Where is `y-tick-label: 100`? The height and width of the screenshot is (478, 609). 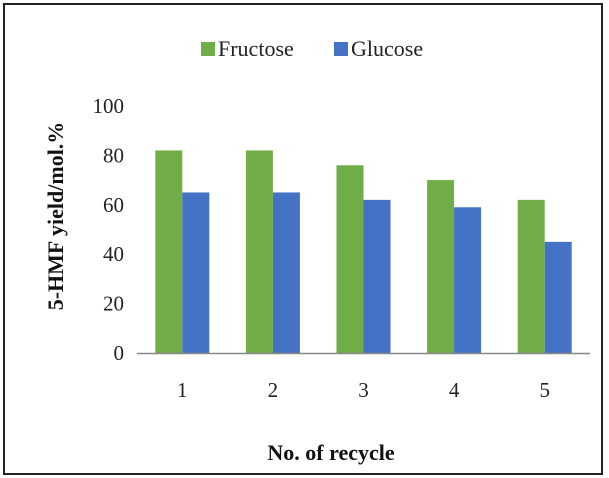 y-tick-label: 100 is located at coordinates (109, 106).